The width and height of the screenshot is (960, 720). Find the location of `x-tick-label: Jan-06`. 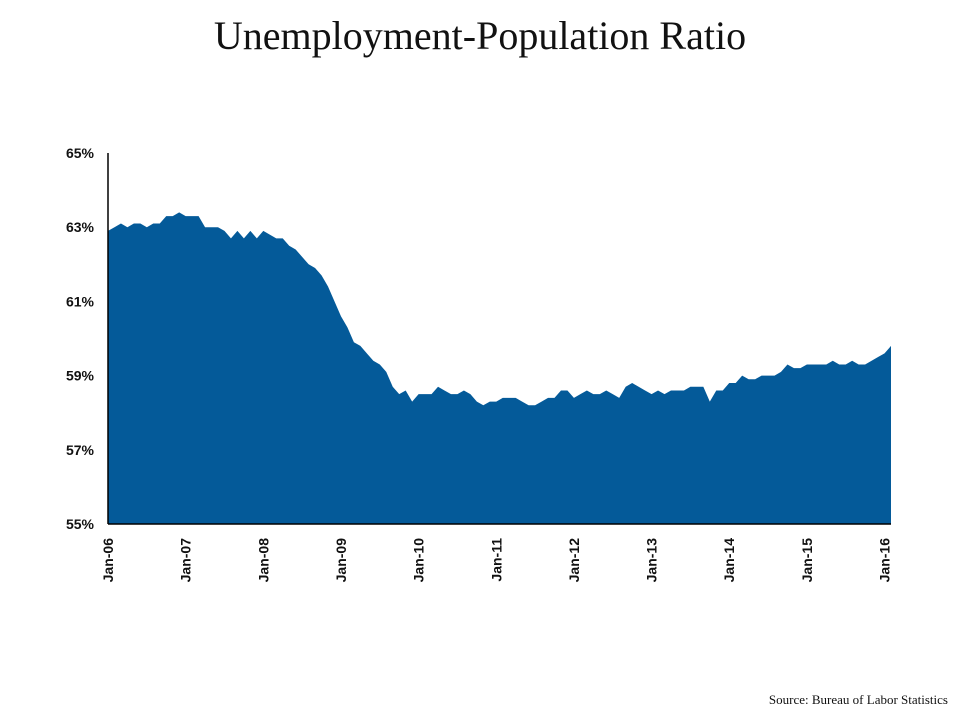

x-tick-label: Jan-06 is located at coordinates (108, 560).